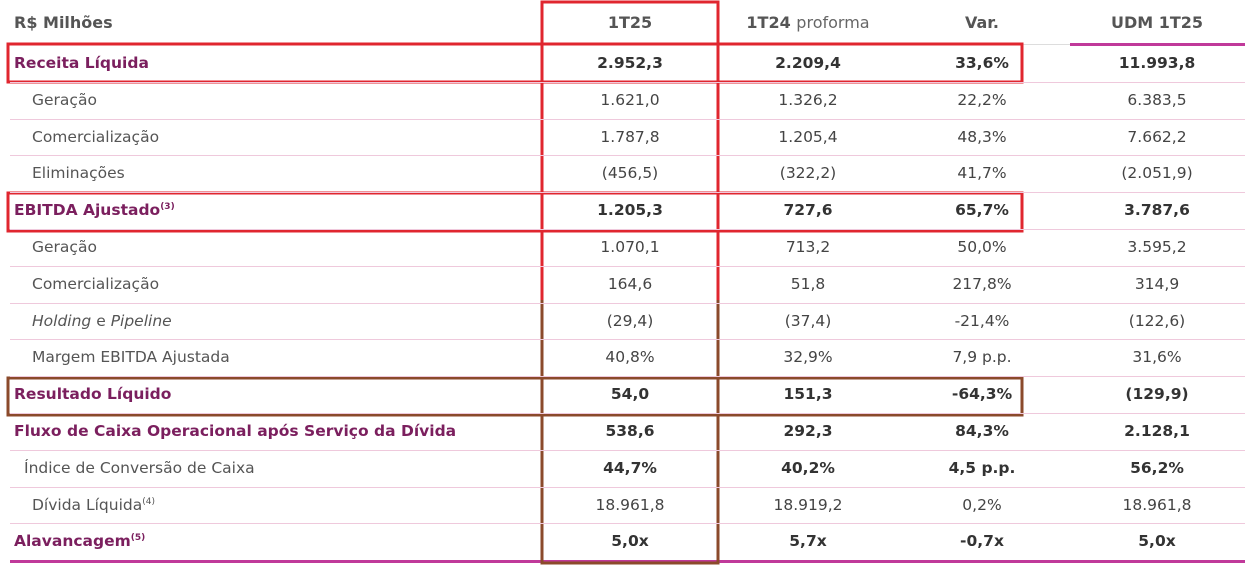 The image size is (1260, 580). What do you see at coordinates (630, 431) in the screenshot?
I see `value-cell: 538,6` at bounding box center [630, 431].